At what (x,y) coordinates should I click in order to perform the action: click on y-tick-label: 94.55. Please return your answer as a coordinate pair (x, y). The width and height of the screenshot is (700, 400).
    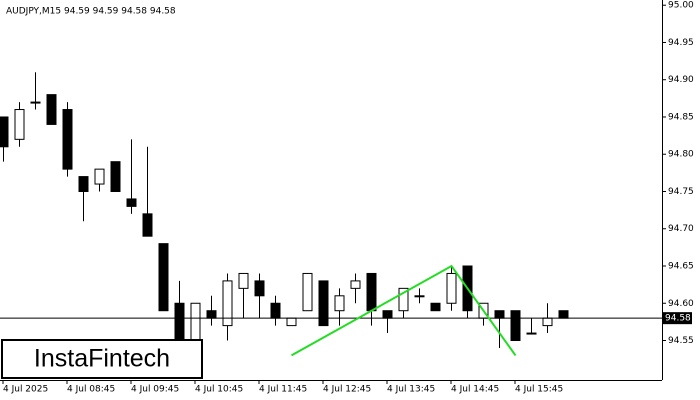
    Looking at the image, I should click on (681, 341).